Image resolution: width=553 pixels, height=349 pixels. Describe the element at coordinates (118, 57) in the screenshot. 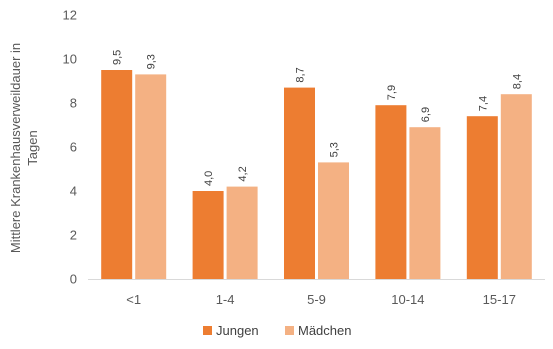

I see `data-label: 9,5` at that location.